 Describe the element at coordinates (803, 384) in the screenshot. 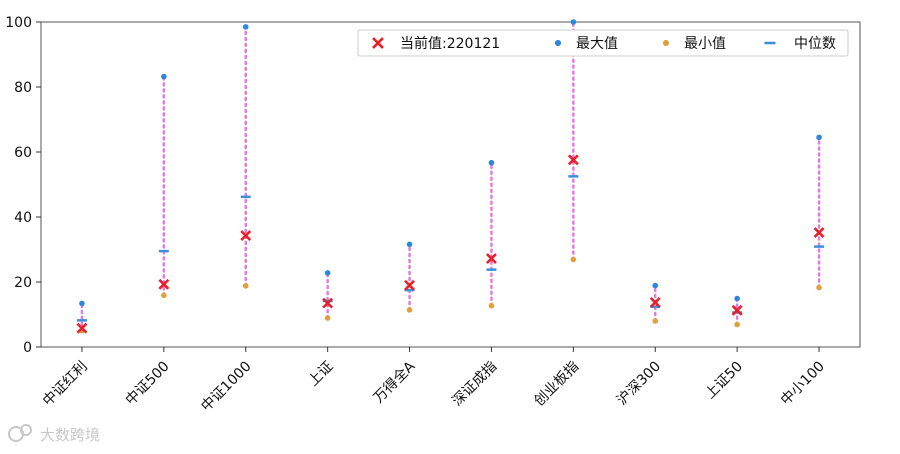

I see `x-tick-label: 中小100` at that location.